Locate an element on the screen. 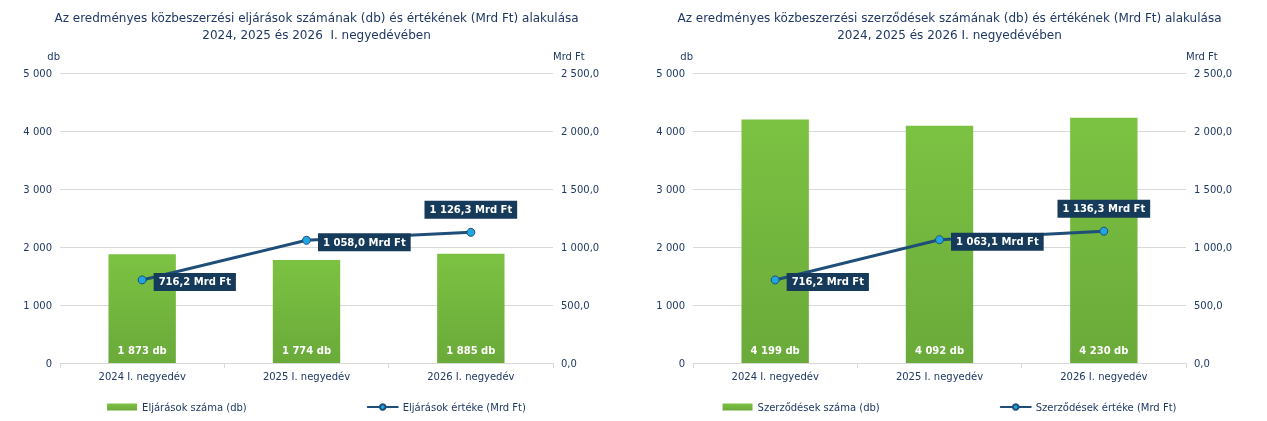  data-label: 4 199 db is located at coordinates (775, 350).